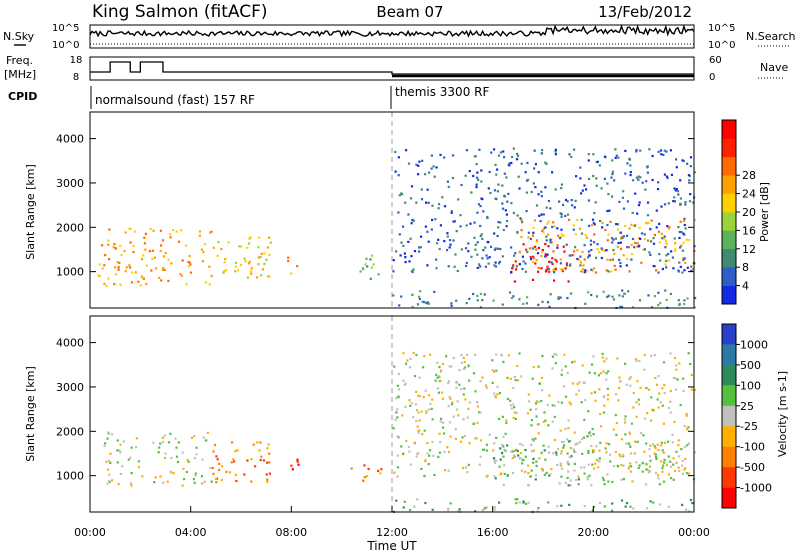 The height and width of the screenshot is (554, 800). I want to click on colorbar-tick-label: -100, so click(752, 447).